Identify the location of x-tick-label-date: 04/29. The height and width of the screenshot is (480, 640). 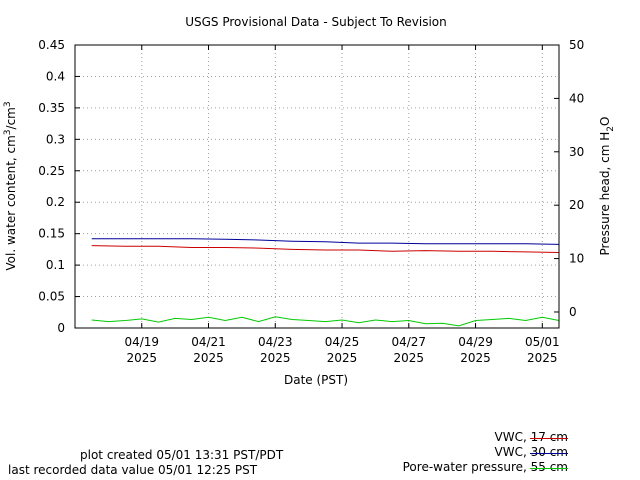
(475, 342).